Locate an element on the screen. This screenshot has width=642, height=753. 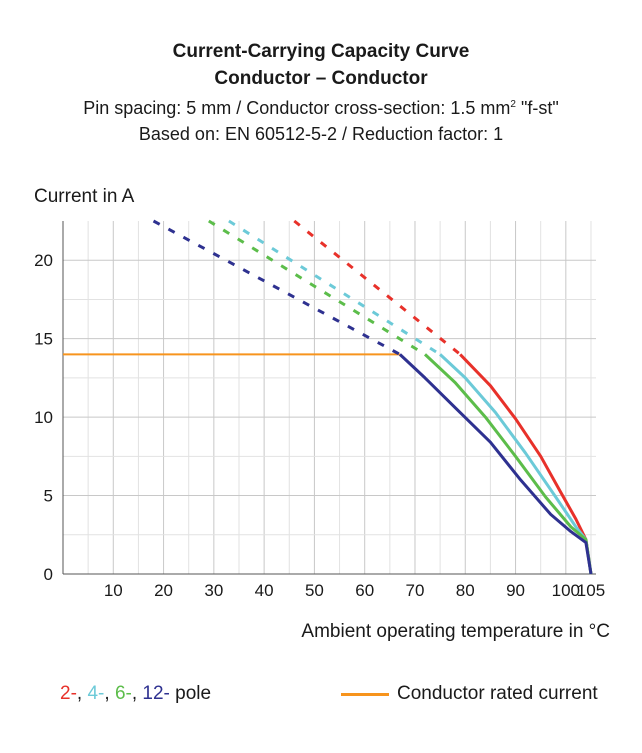
x-tick-label: 70 is located at coordinates (415, 590).